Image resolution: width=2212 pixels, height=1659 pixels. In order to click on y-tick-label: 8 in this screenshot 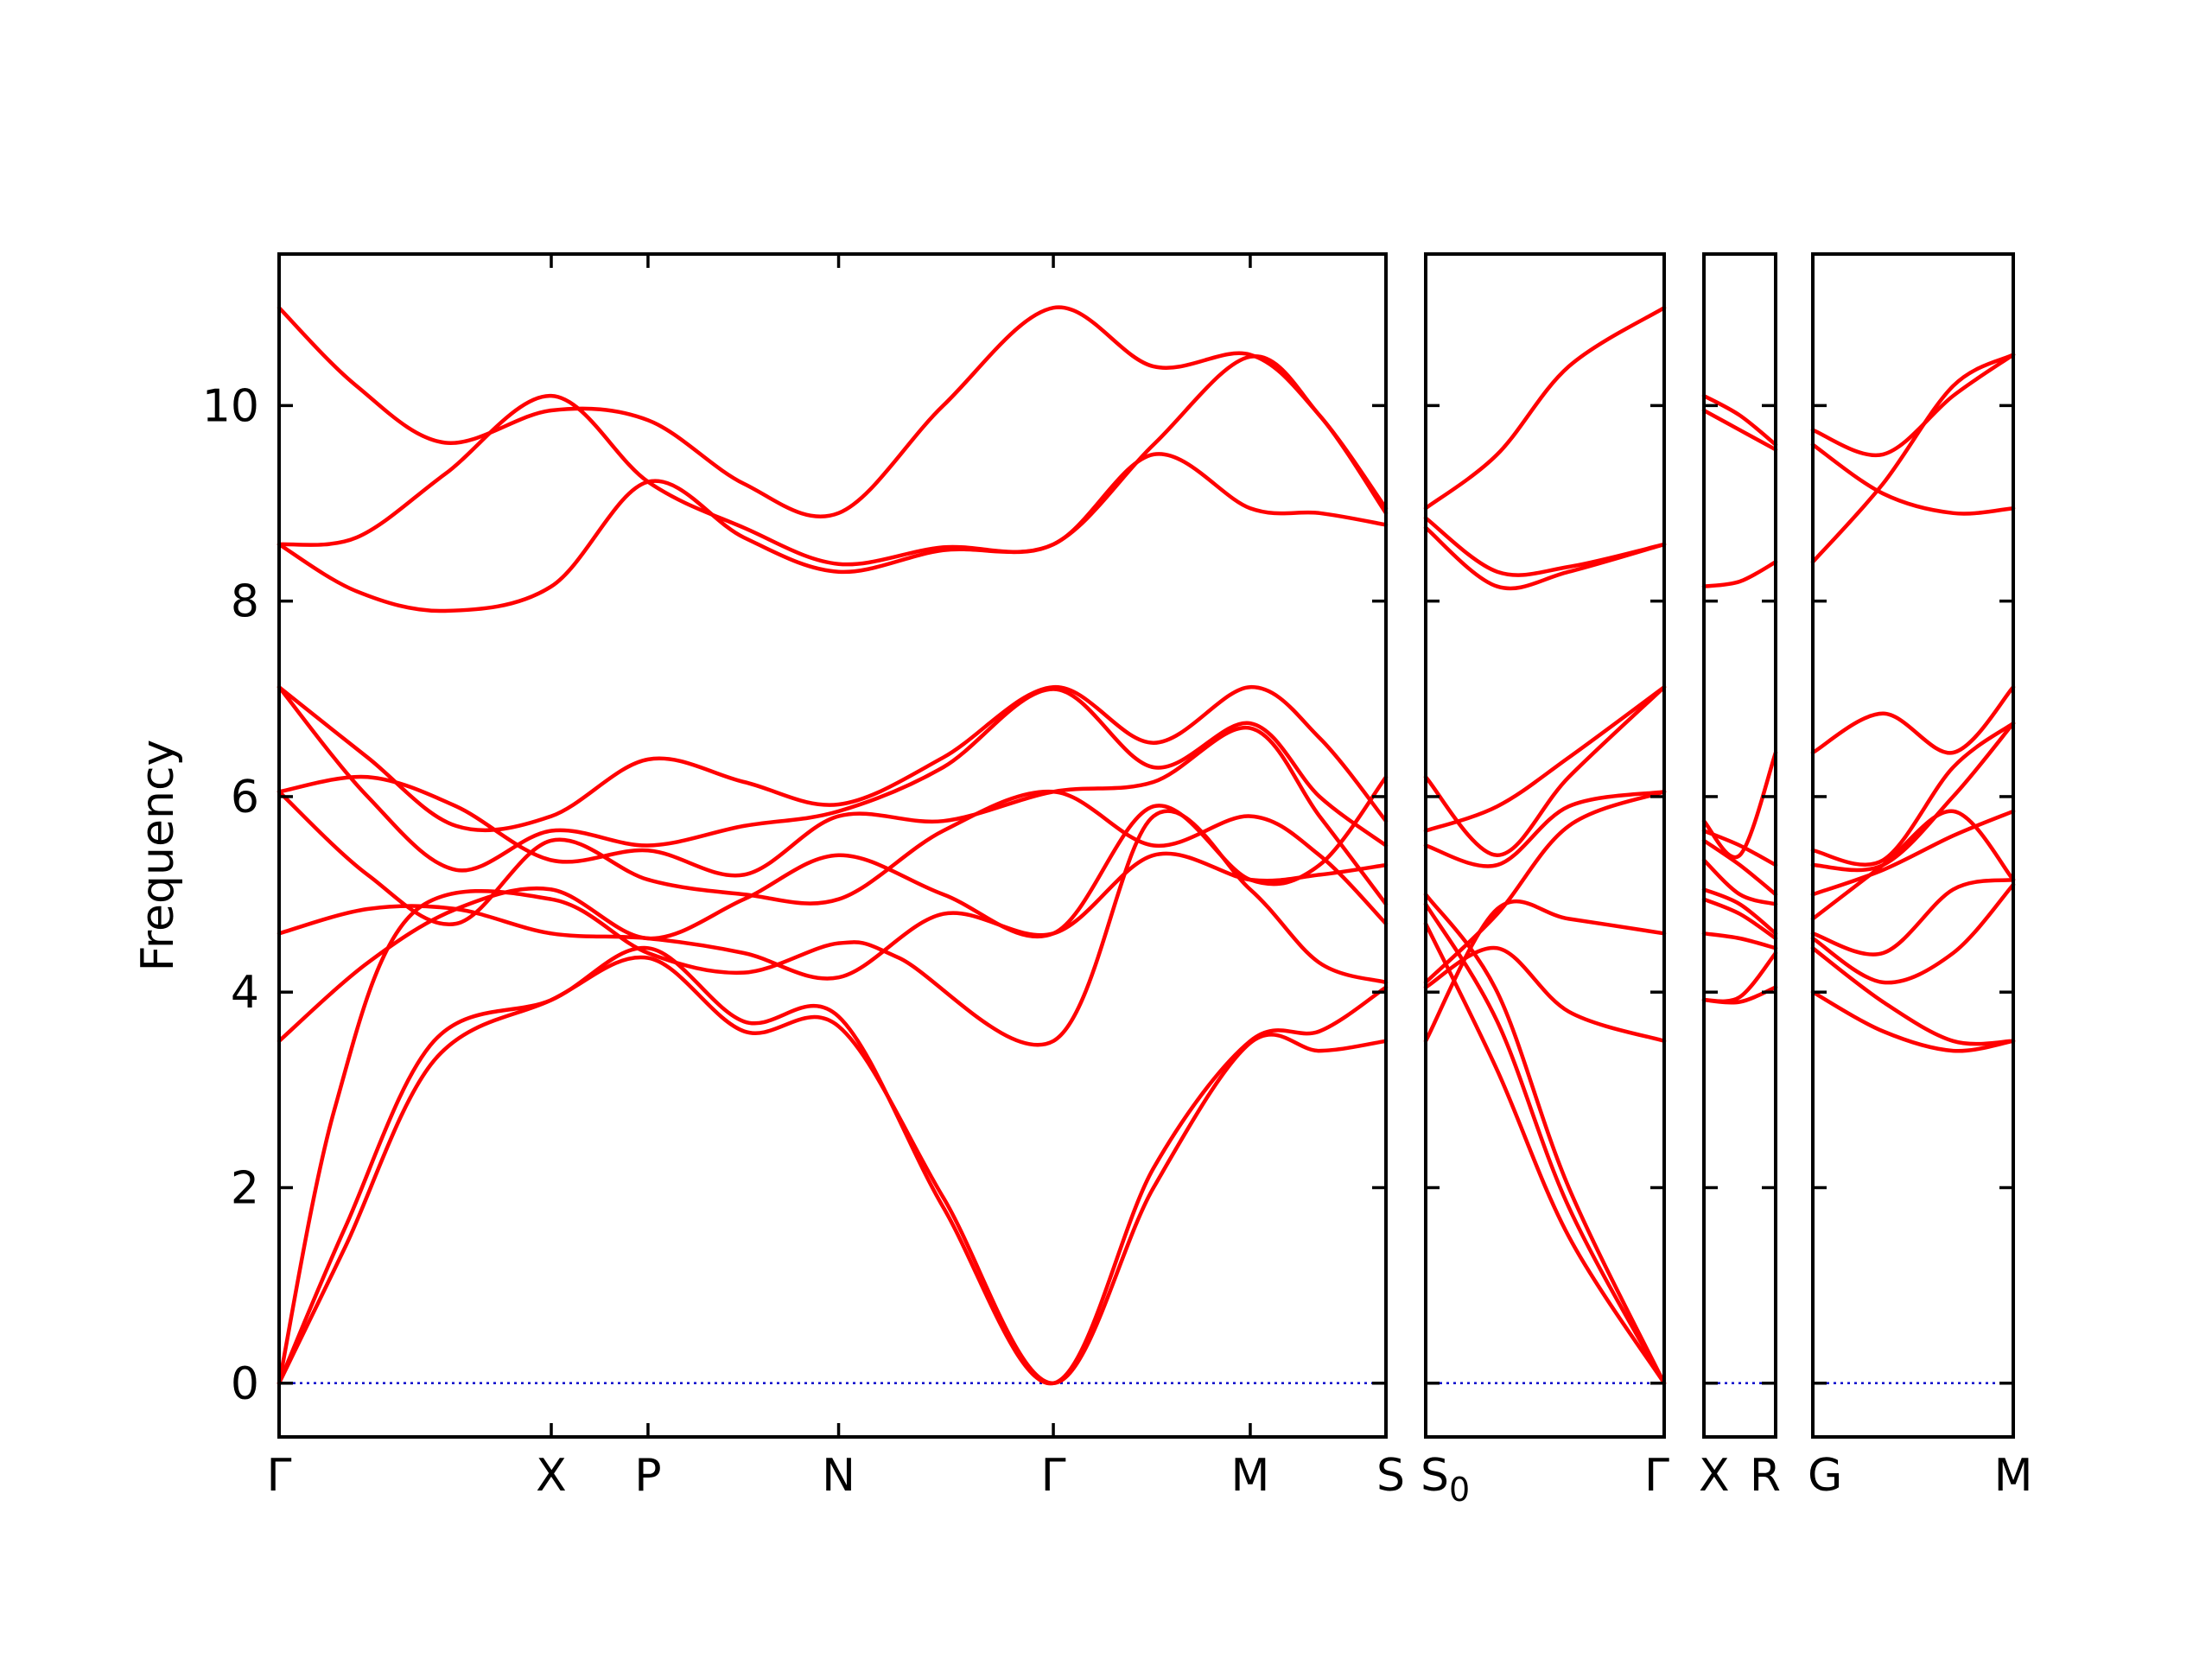, I will do `click(245, 602)`.